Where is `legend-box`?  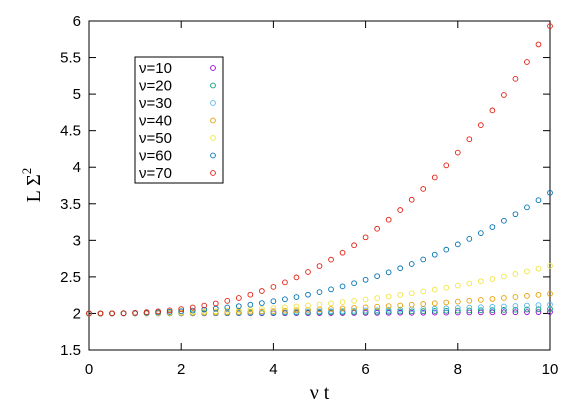
legend-box is located at coordinates (179, 120).